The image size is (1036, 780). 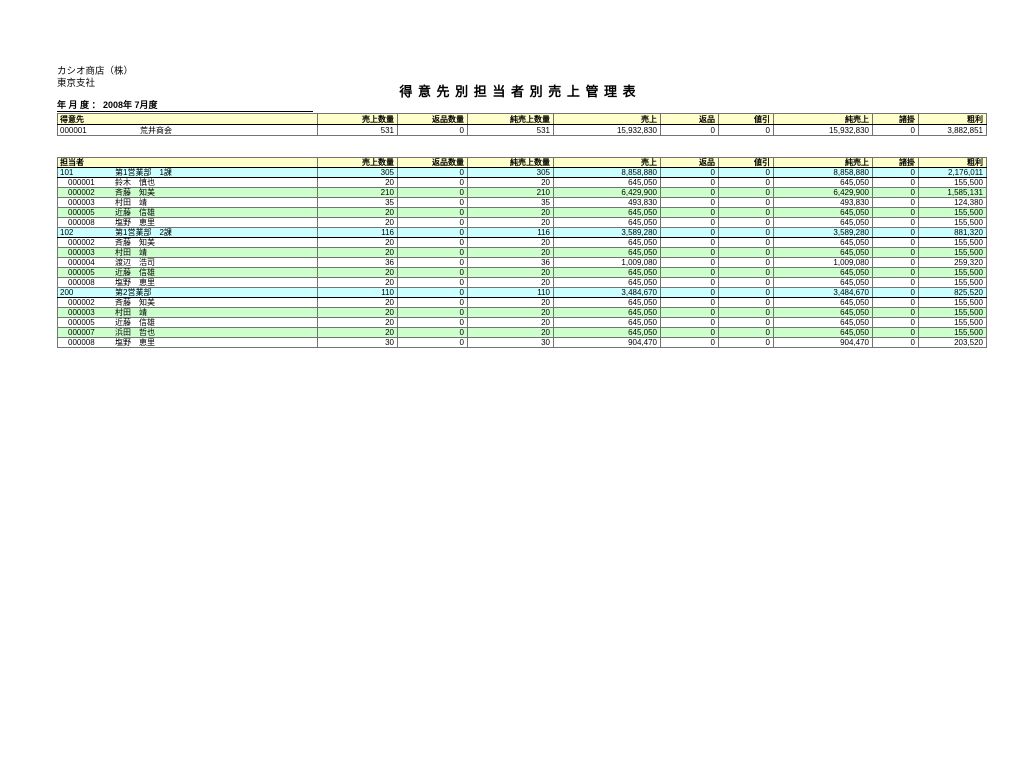 What do you see at coordinates (81, 212) in the screenshot?
I see `row-code: 000005` at bounding box center [81, 212].